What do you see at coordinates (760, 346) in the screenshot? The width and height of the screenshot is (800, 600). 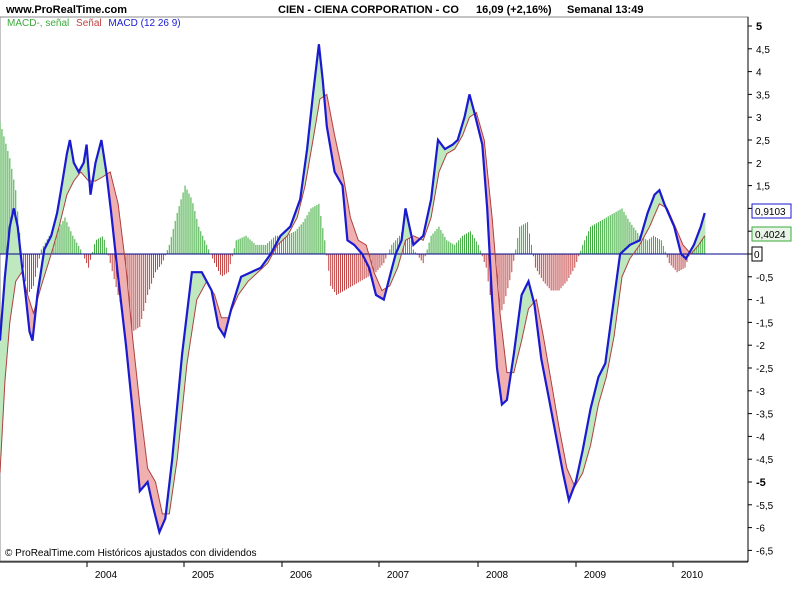 I see `y-tick-label: -2` at bounding box center [760, 346].